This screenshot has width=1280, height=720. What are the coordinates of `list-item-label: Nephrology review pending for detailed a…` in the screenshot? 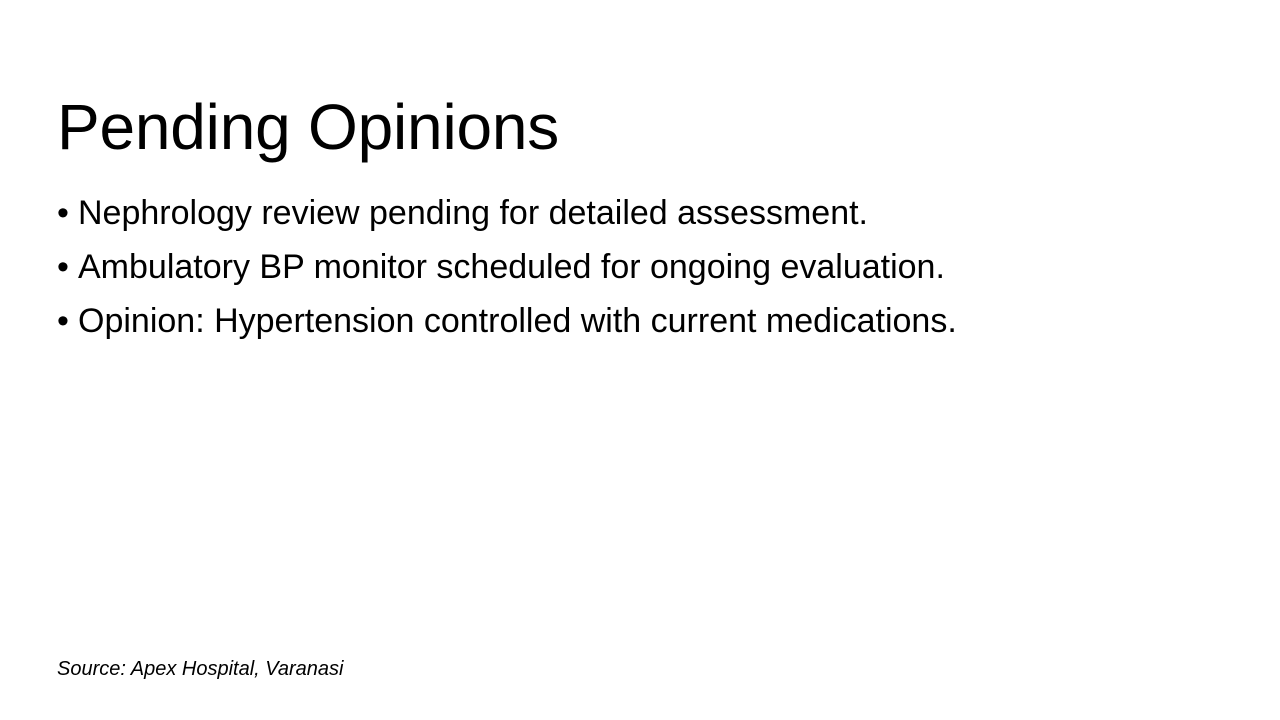 It's located at (473, 213).